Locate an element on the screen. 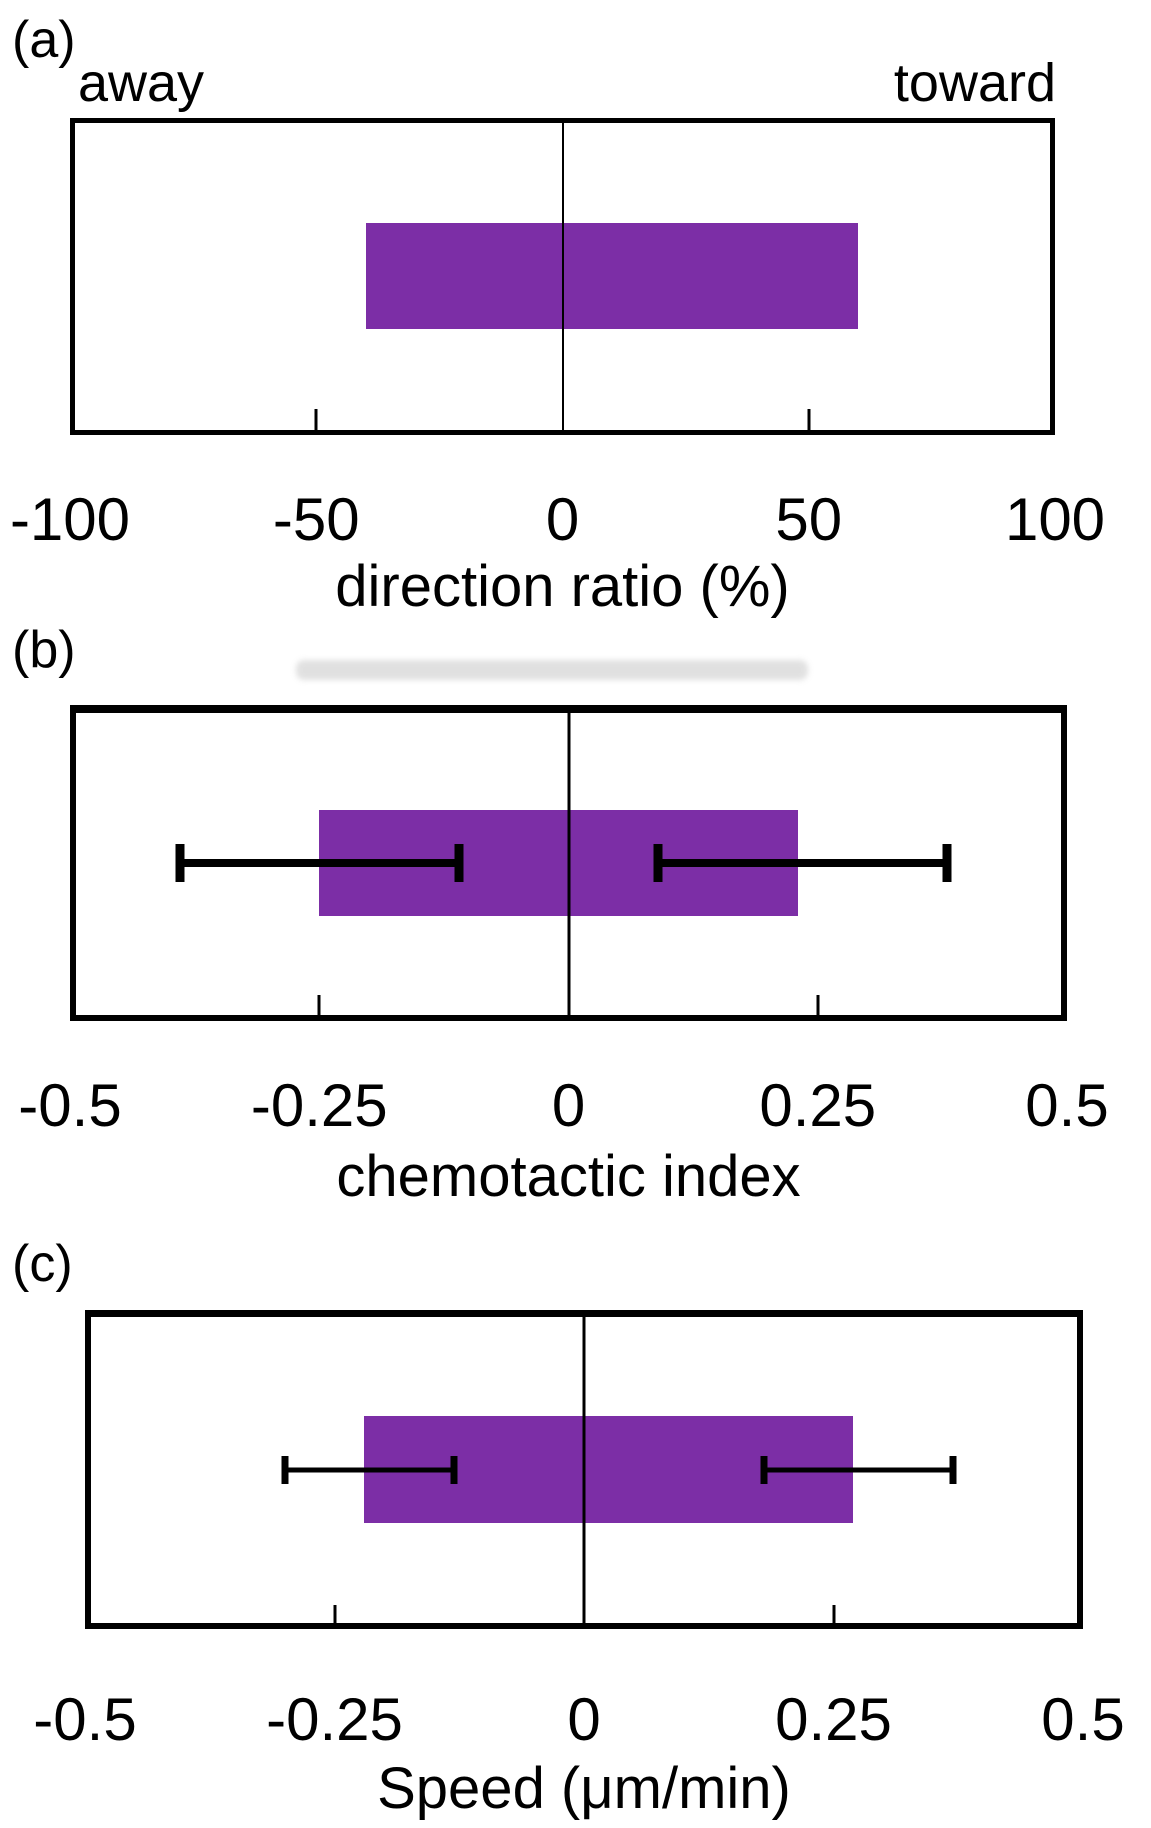 Image resolution: width=1151 pixels, height=1828 pixels. x-tick-labels-c: -0.5 -0.25 0 0.25 0.5 is located at coordinates (578, 1720).